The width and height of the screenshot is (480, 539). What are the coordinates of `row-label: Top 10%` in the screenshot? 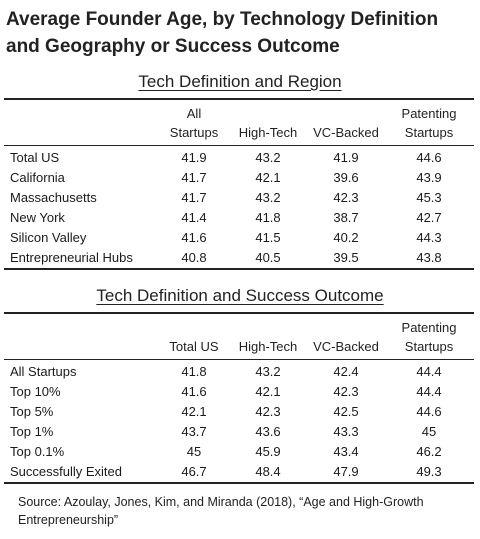 It's located at (35, 391).